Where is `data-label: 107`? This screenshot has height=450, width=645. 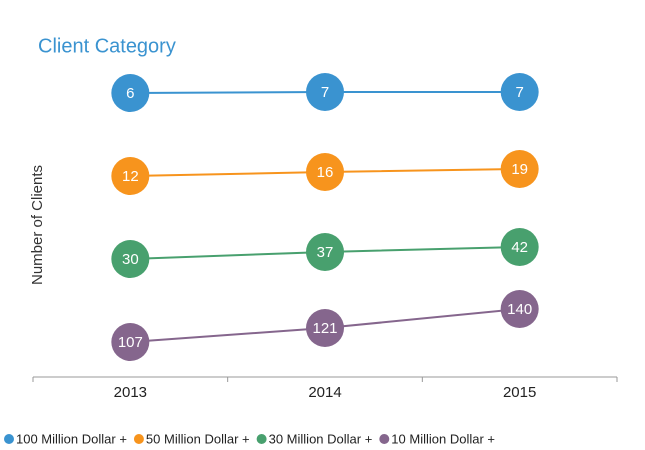 data-label: 107 is located at coordinates (130, 342).